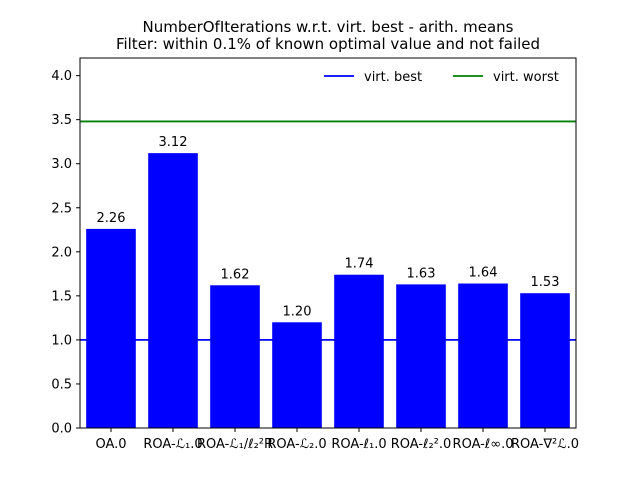 This screenshot has height=480, width=640. What do you see at coordinates (526, 77) in the screenshot?
I see `legend-label: virt. worst` at bounding box center [526, 77].